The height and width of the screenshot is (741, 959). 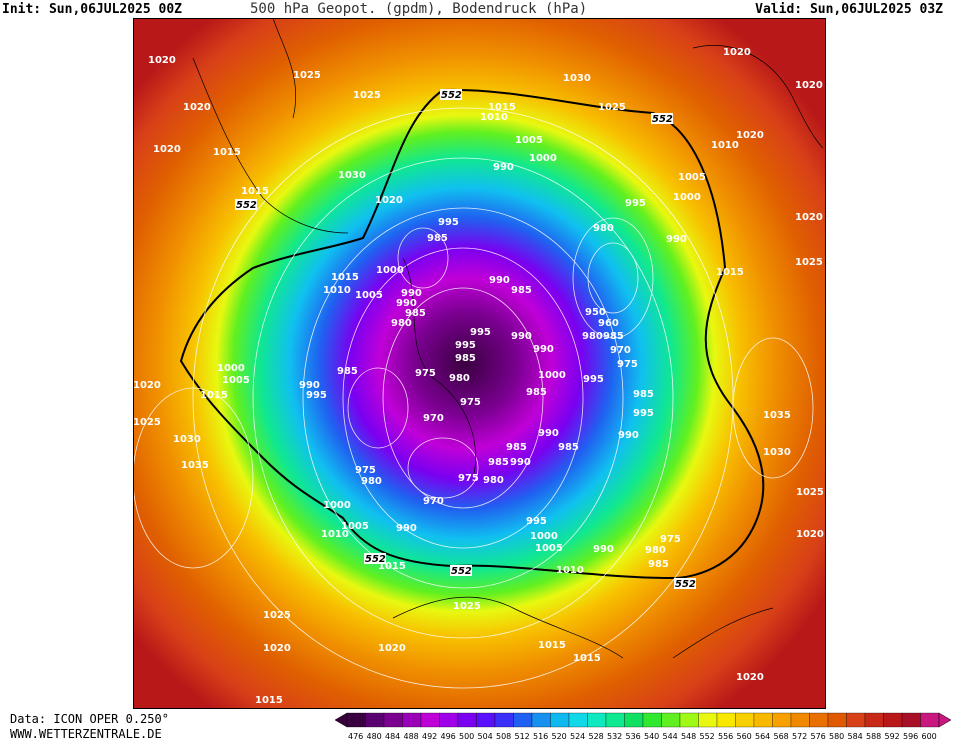 I want to click on legend-value: 568, so click(x=781, y=736).